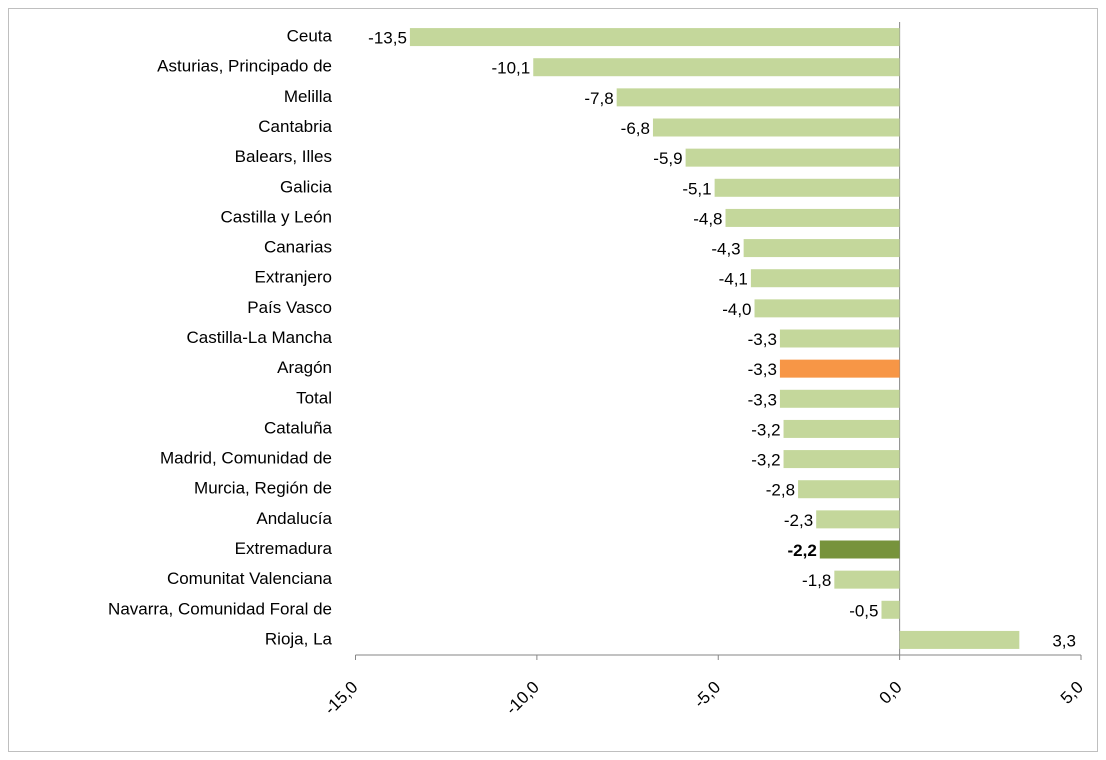 This screenshot has width=1106, height=760. What do you see at coordinates (263, 488) in the screenshot?
I see `y-tick-label: Murcia, Región de` at bounding box center [263, 488].